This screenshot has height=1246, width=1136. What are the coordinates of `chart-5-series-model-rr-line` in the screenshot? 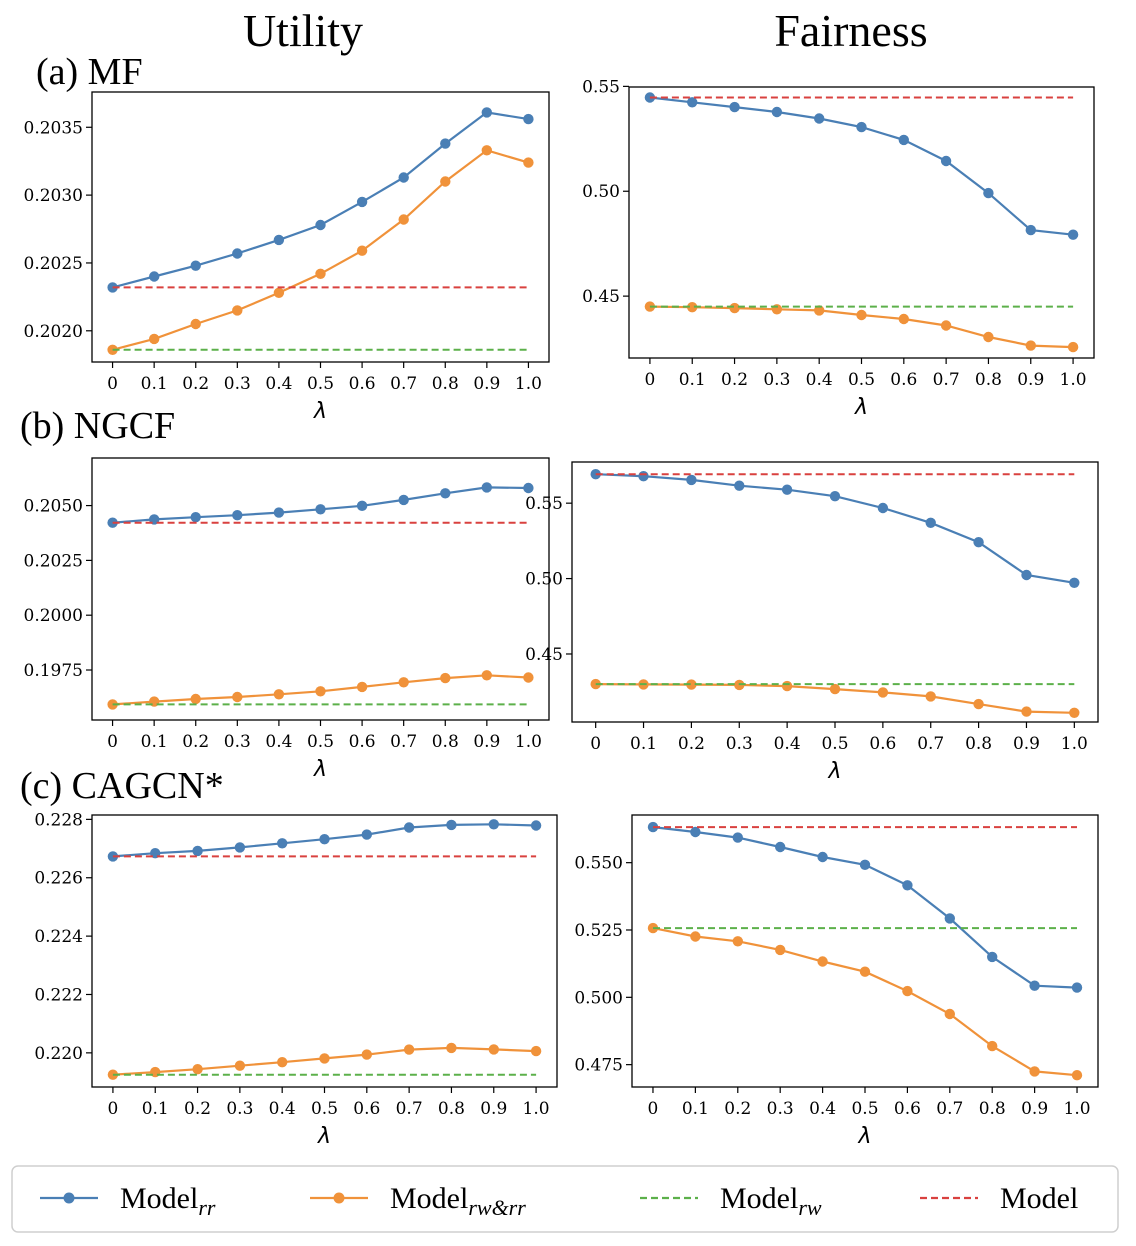 It's located at (865, 907).